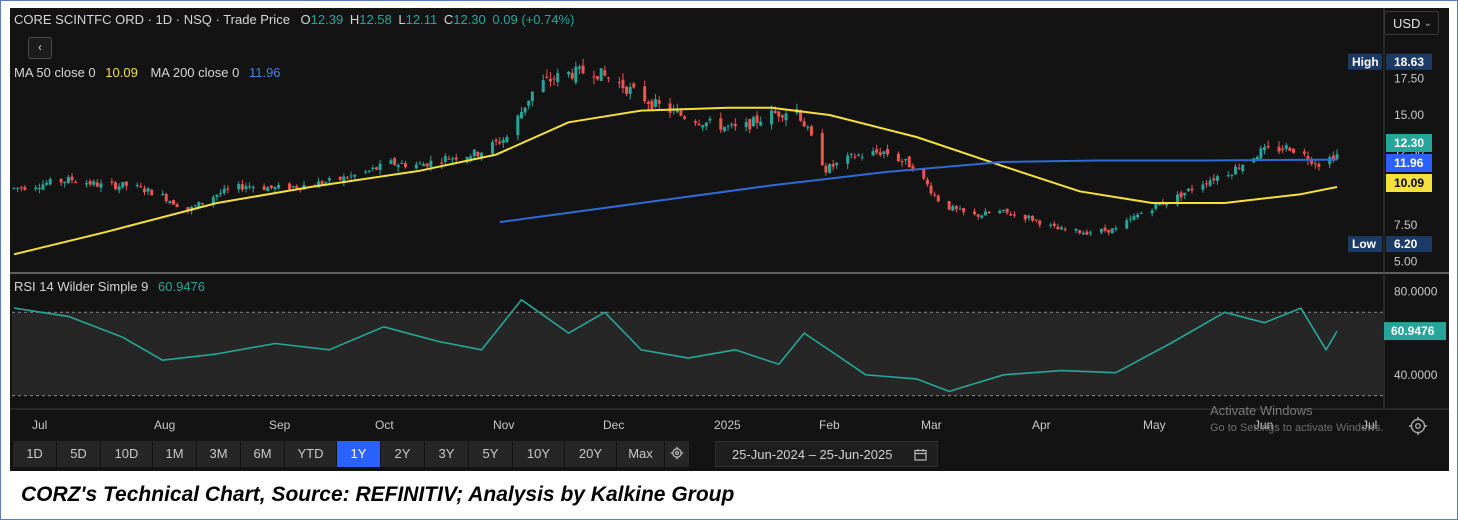 The height and width of the screenshot is (520, 1458). What do you see at coordinates (677, 454) in the screenshot?
I see `timeframe-settings-icon` at bounding box center [677, 454].